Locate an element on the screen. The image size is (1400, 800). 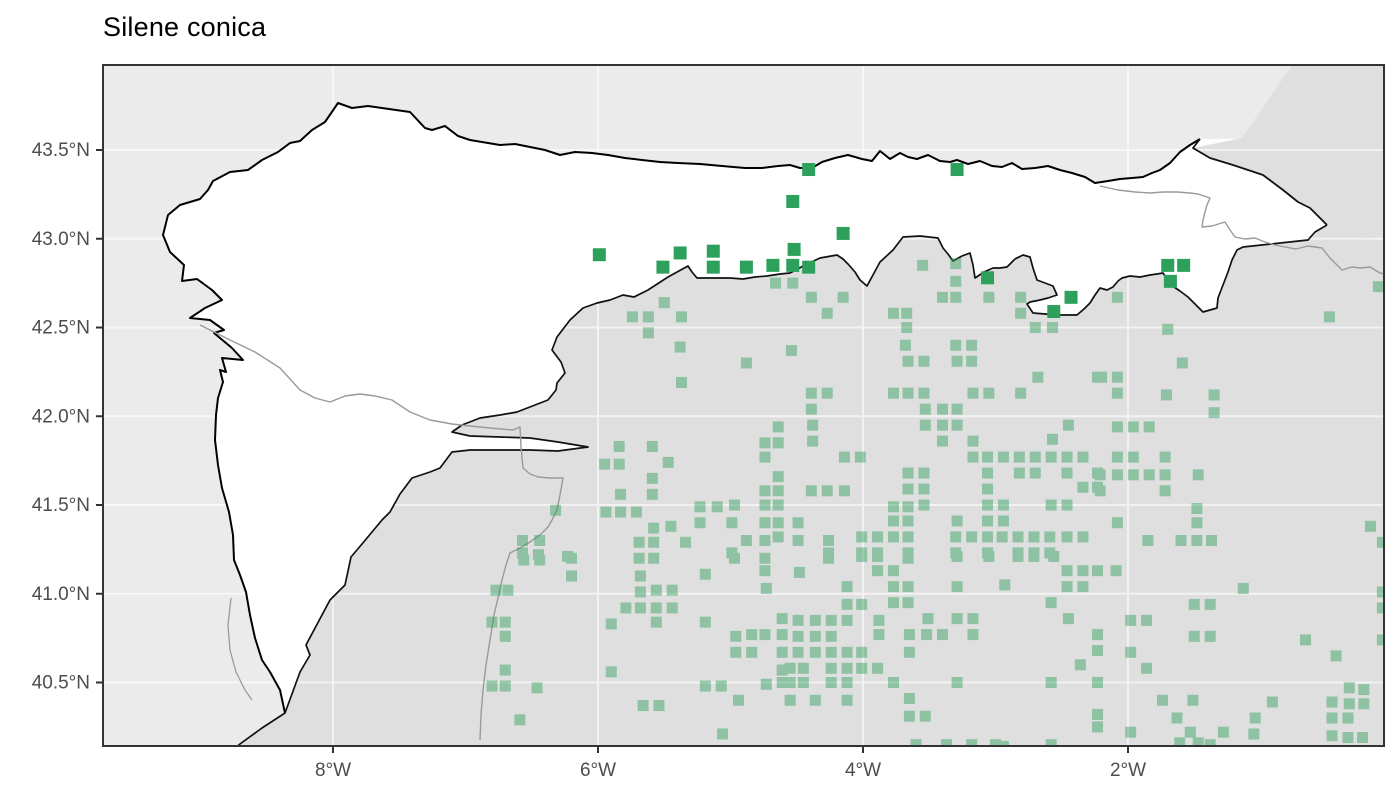
y-axis-label: 43.5°N is located at coordinates (61, 150).